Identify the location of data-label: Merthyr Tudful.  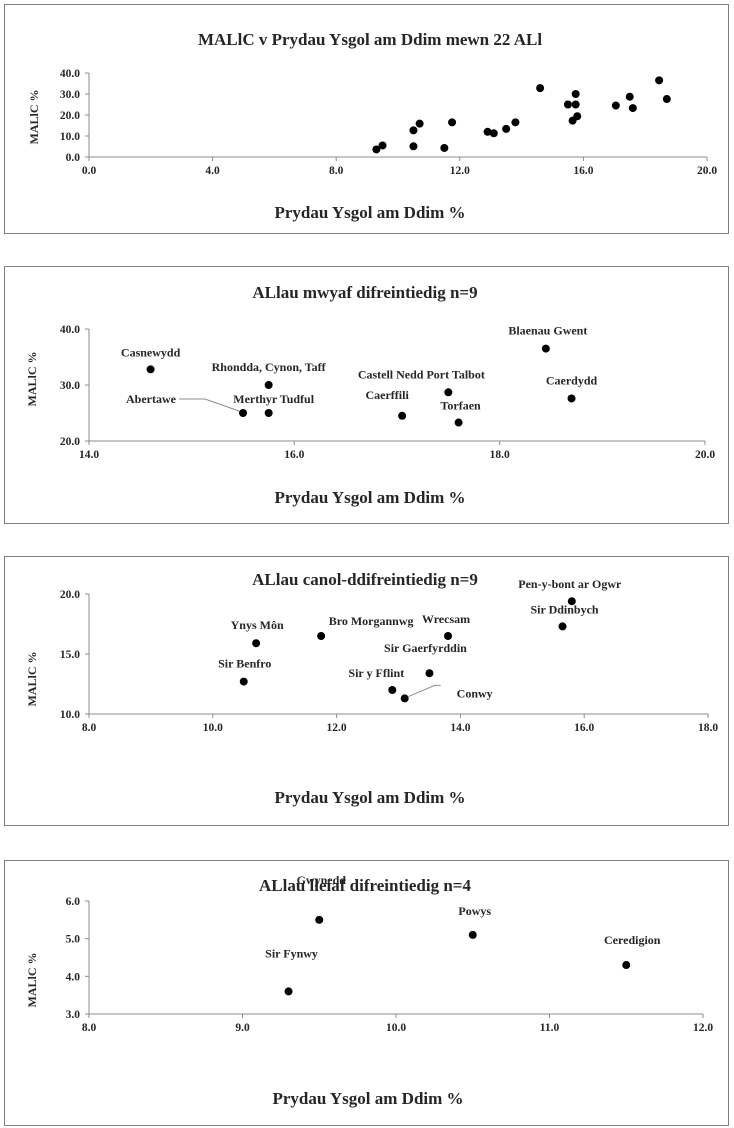
(273, 399).